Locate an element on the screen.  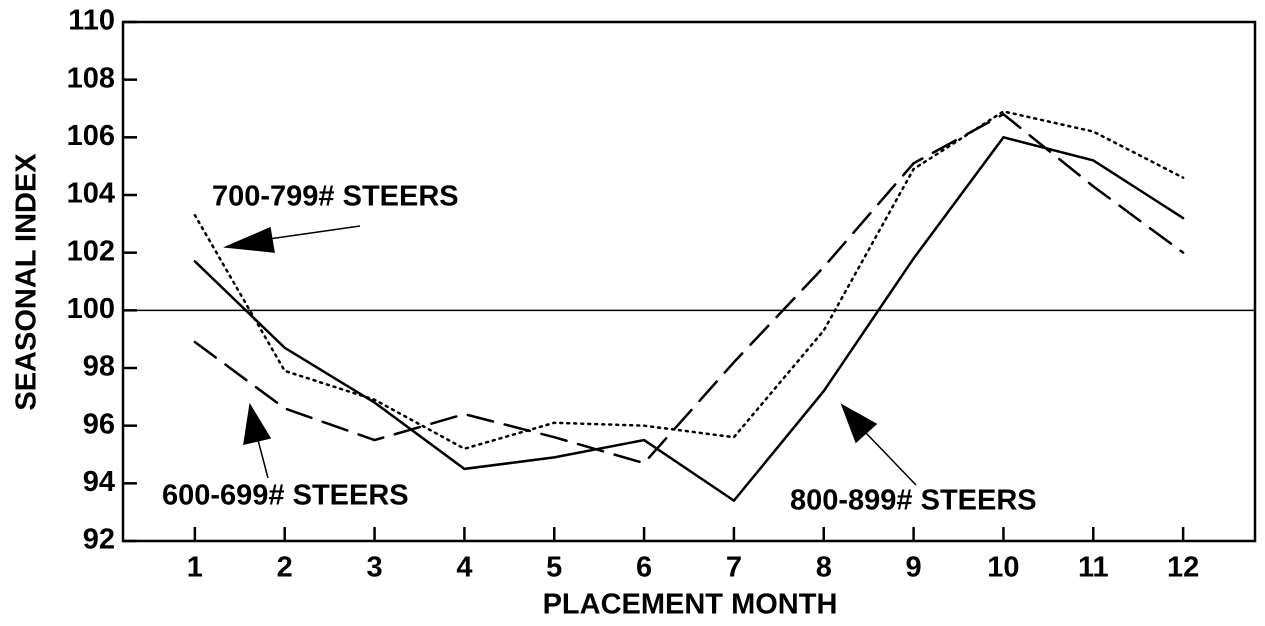
x-tick-label: 11 is located at coordinates (1093, 568).